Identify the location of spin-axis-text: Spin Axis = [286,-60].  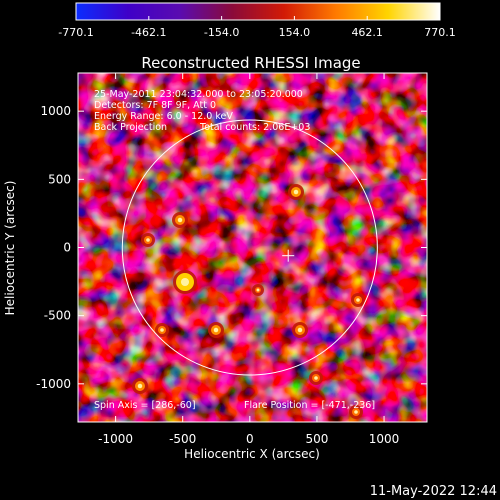
(145, 405).